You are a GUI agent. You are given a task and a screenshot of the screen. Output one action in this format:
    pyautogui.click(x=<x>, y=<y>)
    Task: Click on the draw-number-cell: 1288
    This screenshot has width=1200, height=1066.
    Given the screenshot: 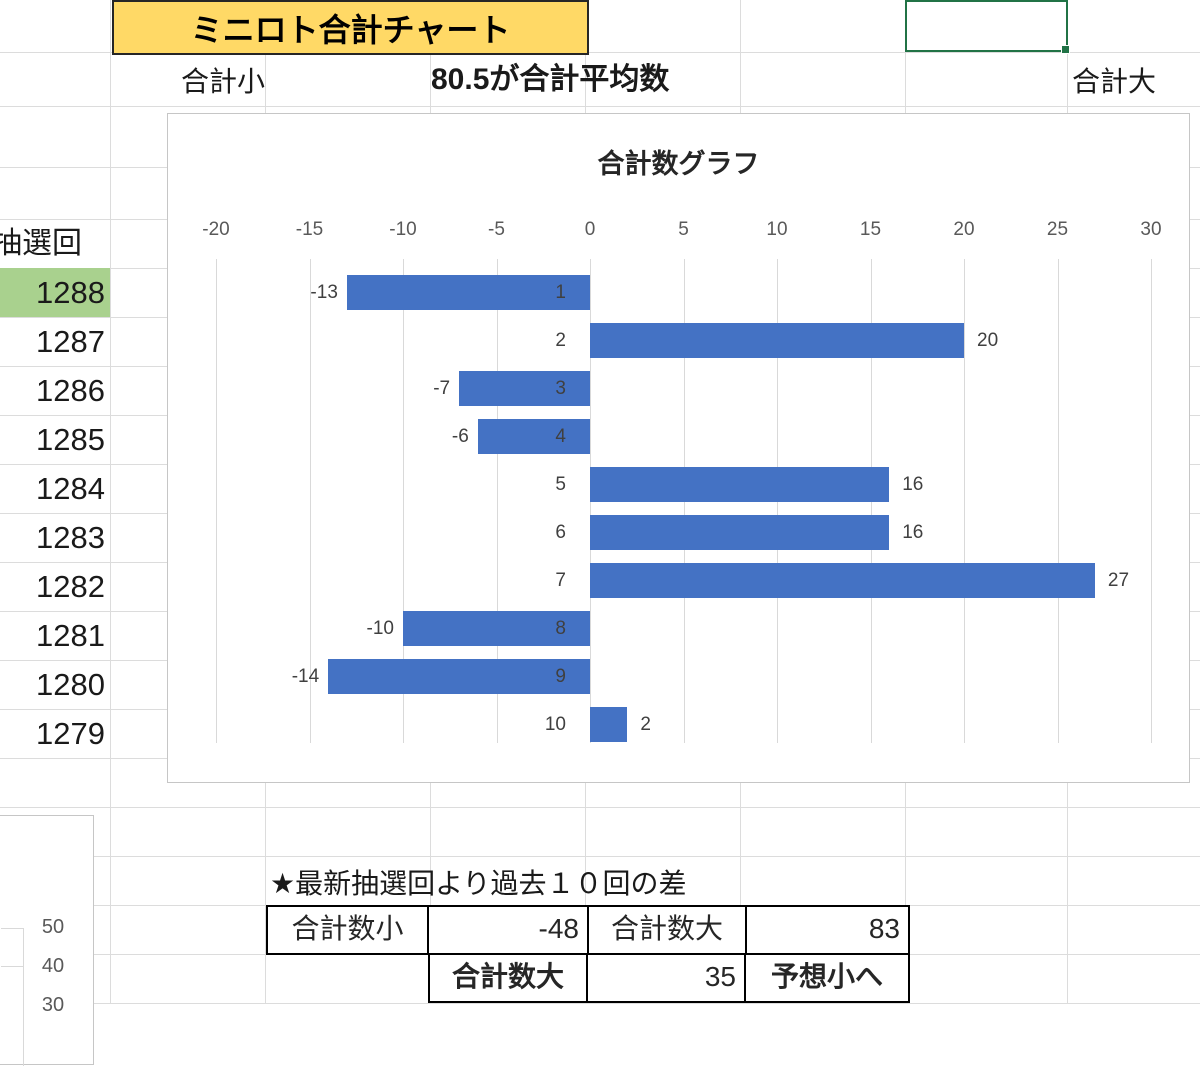 What is the action you would take?
    pyautogui.click(x=55, y=292)
    